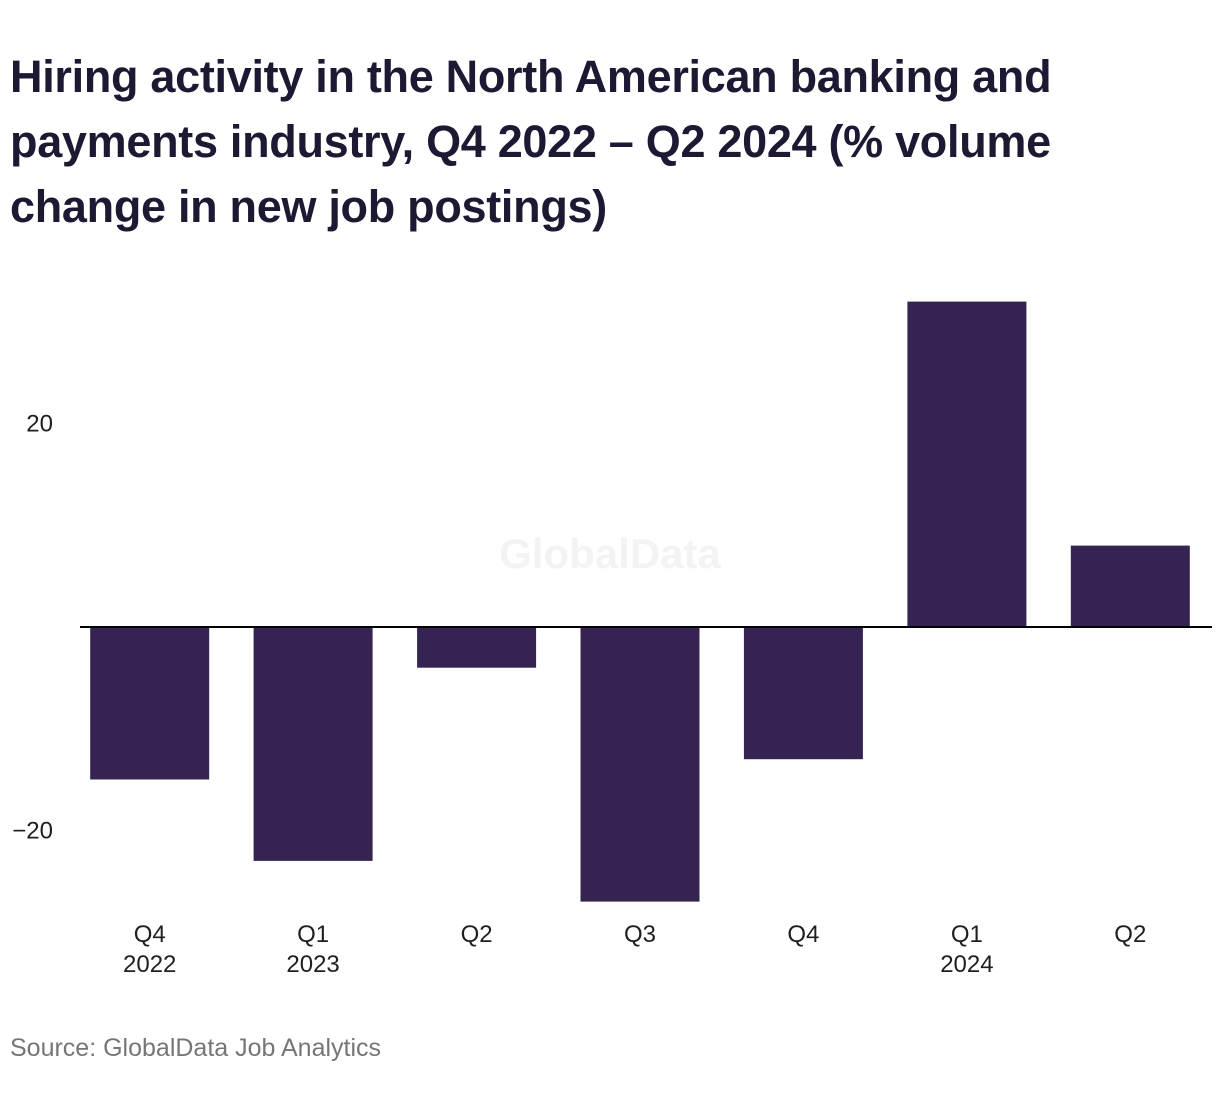 Image resolution: width=1220 pixels, height=1108 pixels. What do you see at coordinates (313, 934) in the screenshot?
I see `x-tick-label-1: Q1` at bounding box center [313, 934].